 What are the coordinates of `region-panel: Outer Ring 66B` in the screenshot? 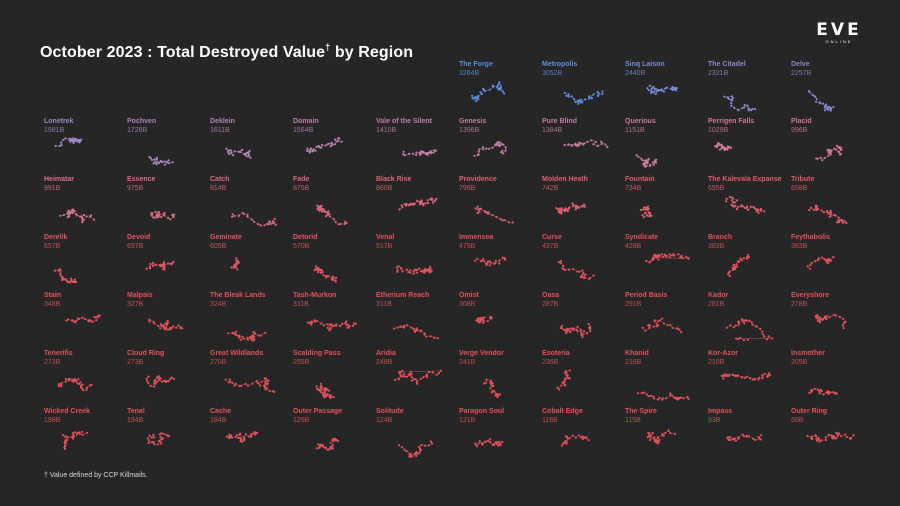 It's located at (831, 437).